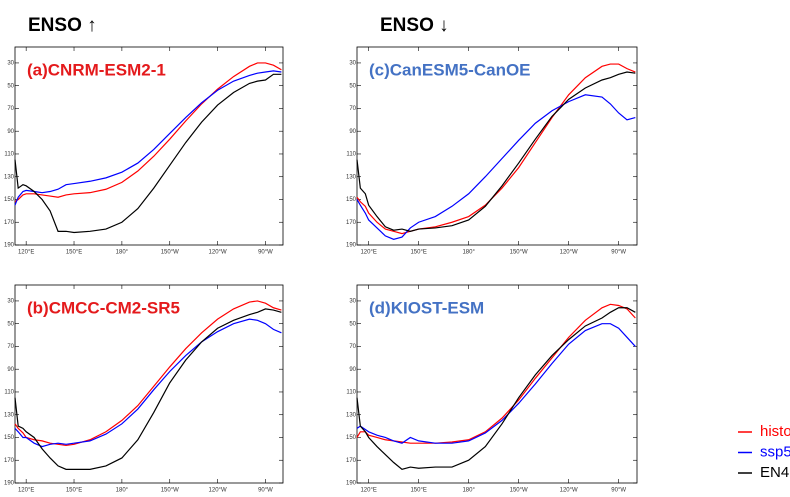 This screenshot has height=497, width=790. I want to click on panel-title: (c)CanESM5-CanOE, so click(450, 69).